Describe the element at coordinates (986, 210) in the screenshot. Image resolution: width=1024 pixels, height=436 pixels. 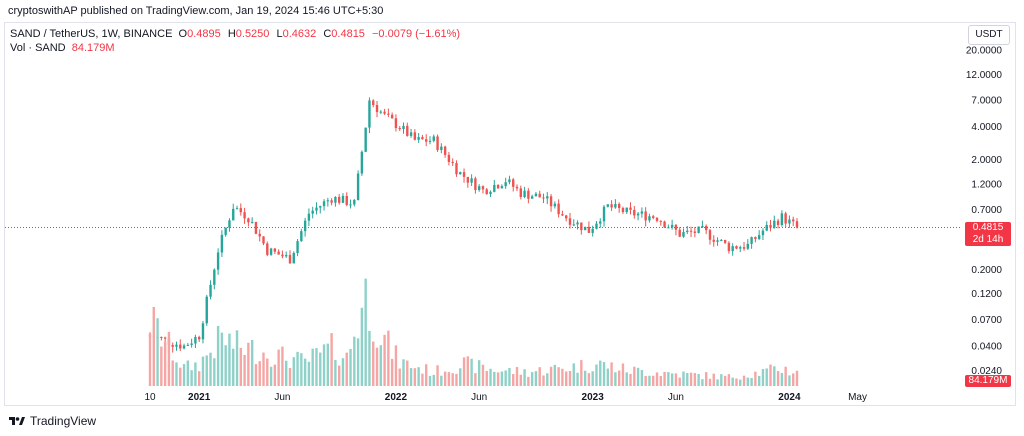
I see `y-tick-label: 0.7000` at that location.